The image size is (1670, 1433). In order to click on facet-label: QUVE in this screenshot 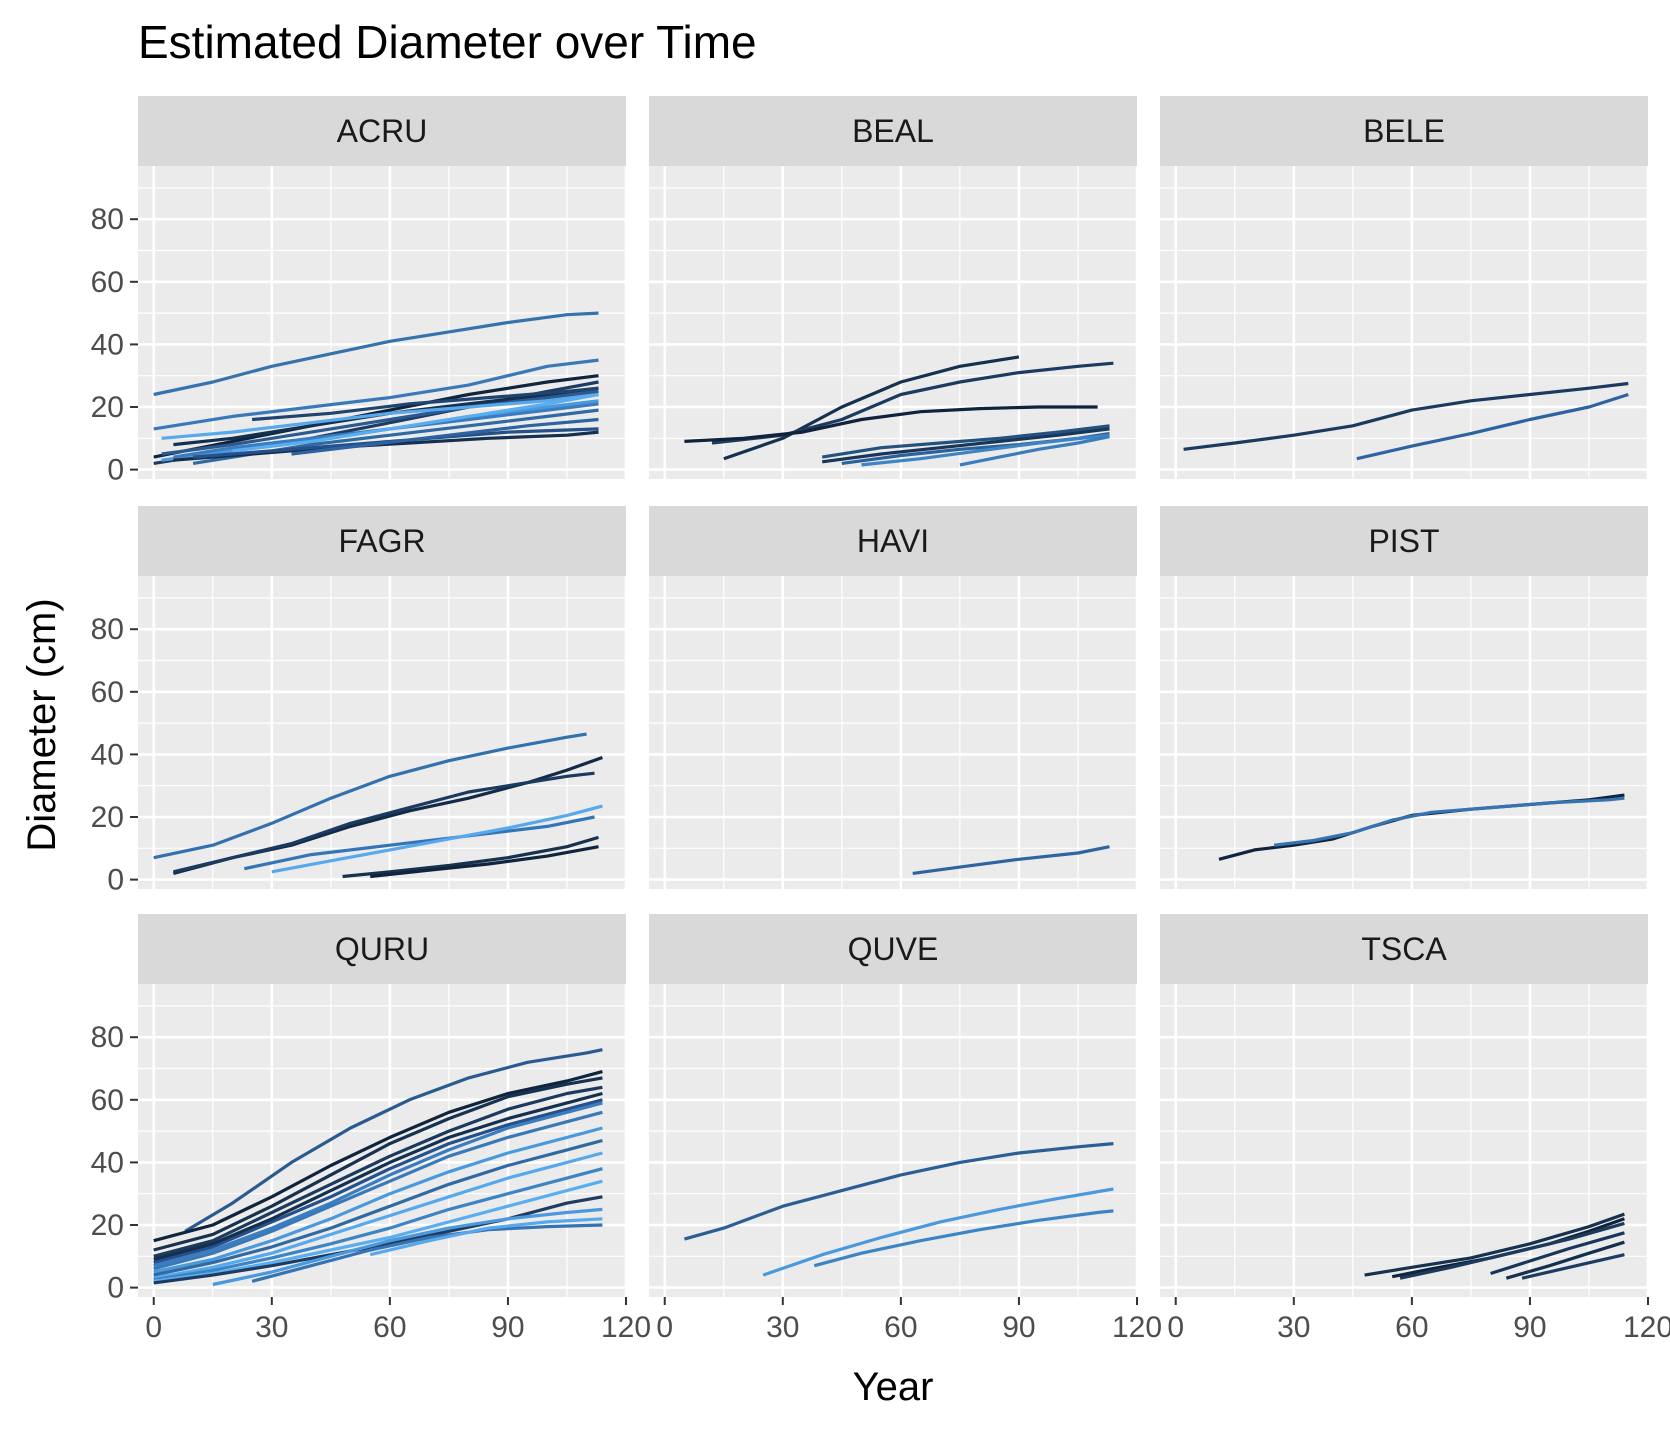, I will do `click(893, 949)`.